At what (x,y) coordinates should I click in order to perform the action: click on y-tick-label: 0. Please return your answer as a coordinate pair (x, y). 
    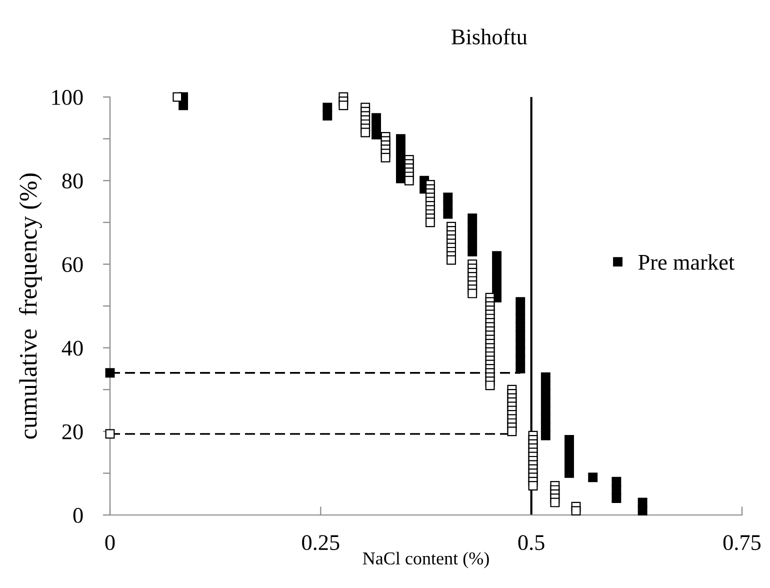
    Looking at the image, I should click on (78, 515).